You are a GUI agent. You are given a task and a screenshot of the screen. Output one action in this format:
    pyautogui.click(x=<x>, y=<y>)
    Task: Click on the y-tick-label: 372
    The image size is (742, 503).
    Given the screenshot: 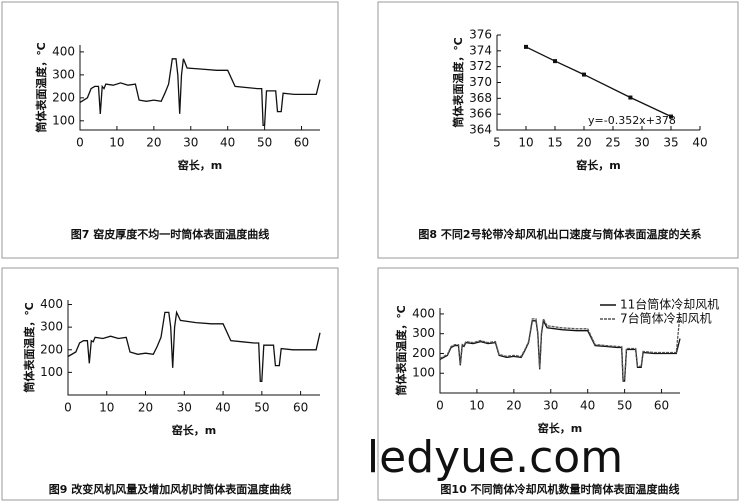 What is the action you would take?
    pyautogui.click(x=480, y=66)
    